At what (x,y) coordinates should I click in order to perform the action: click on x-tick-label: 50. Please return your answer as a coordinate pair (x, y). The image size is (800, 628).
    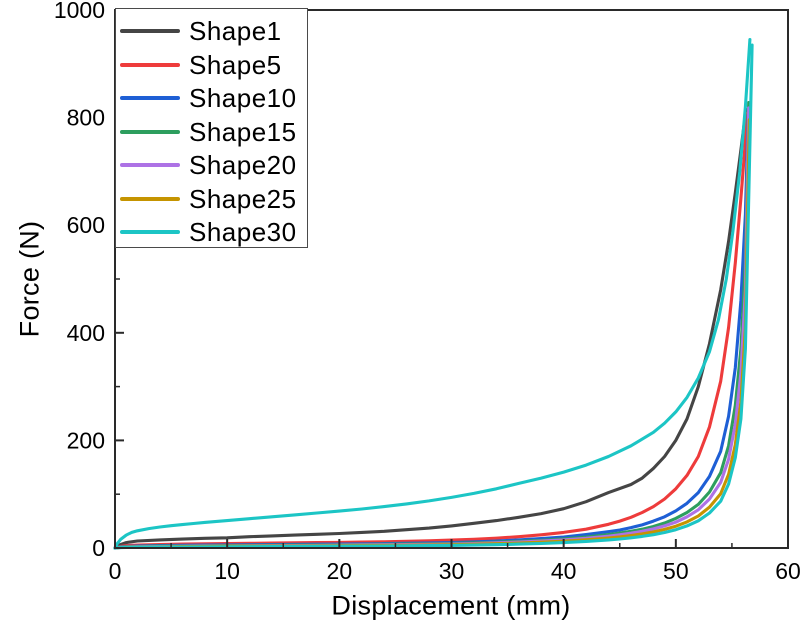
    Looking at the image, I should click on (676, 571).